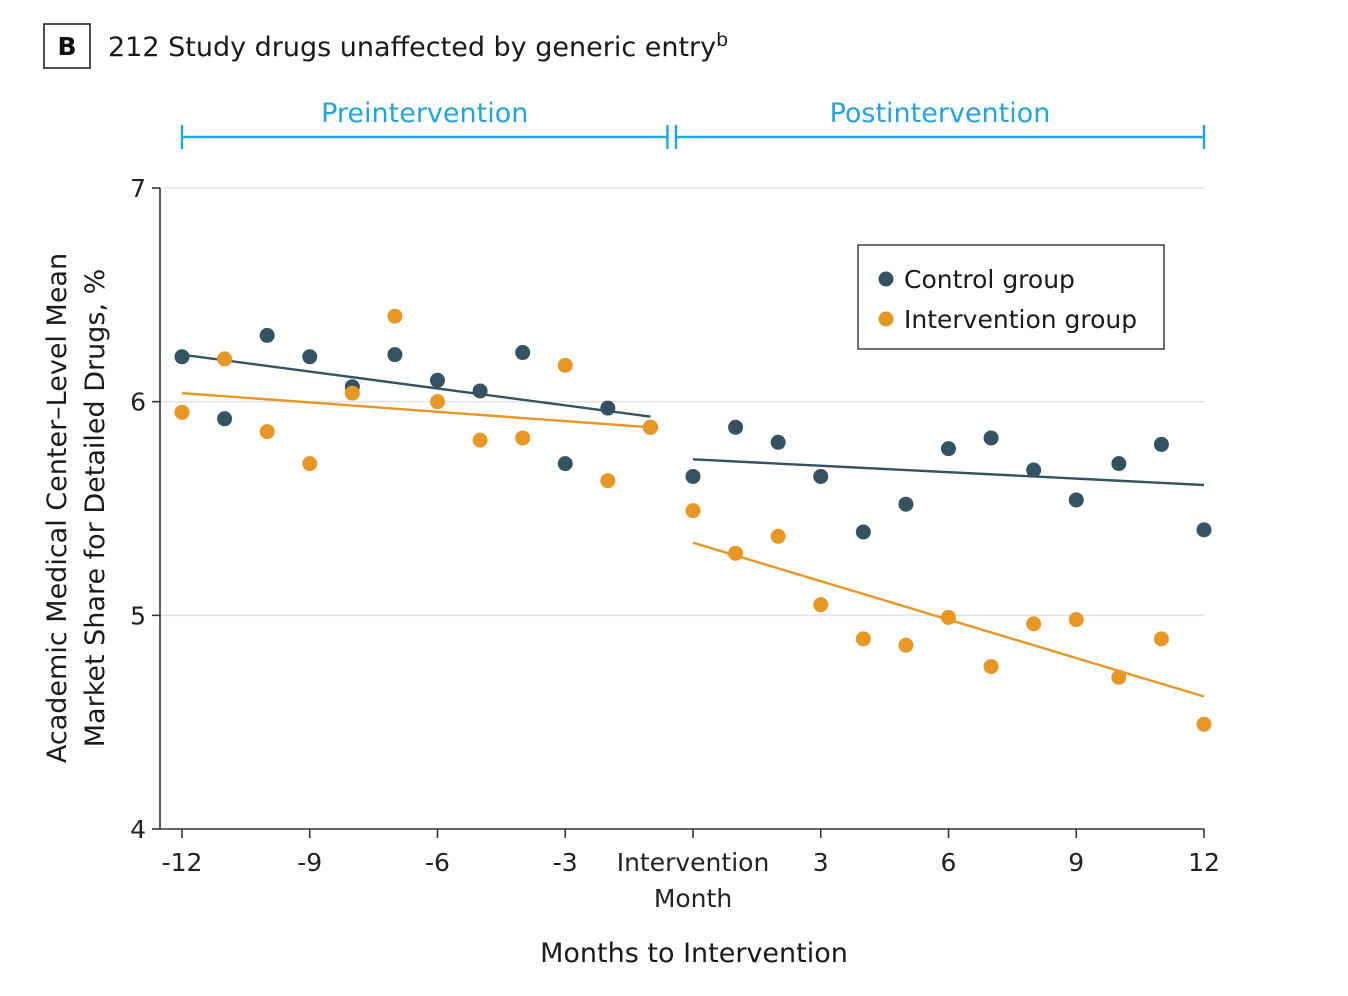 The image size is (1348, 996). I want to click on x-tick-label: 9, so click(1076, 862).